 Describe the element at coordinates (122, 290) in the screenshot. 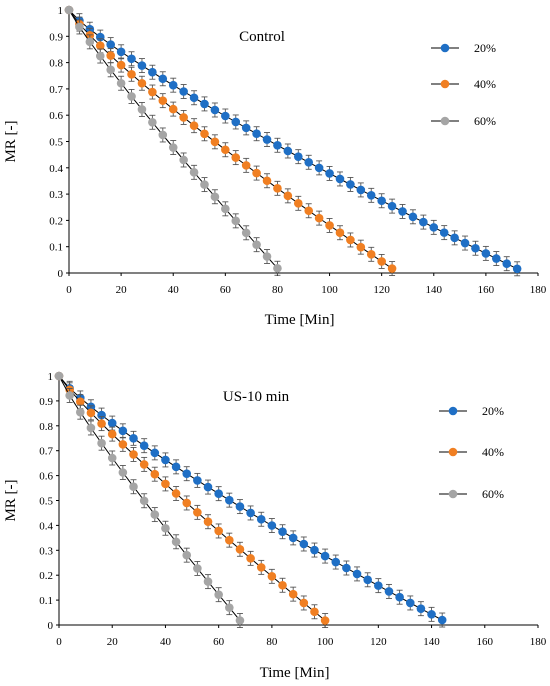

I see `x-tick-label: 20` at that location.